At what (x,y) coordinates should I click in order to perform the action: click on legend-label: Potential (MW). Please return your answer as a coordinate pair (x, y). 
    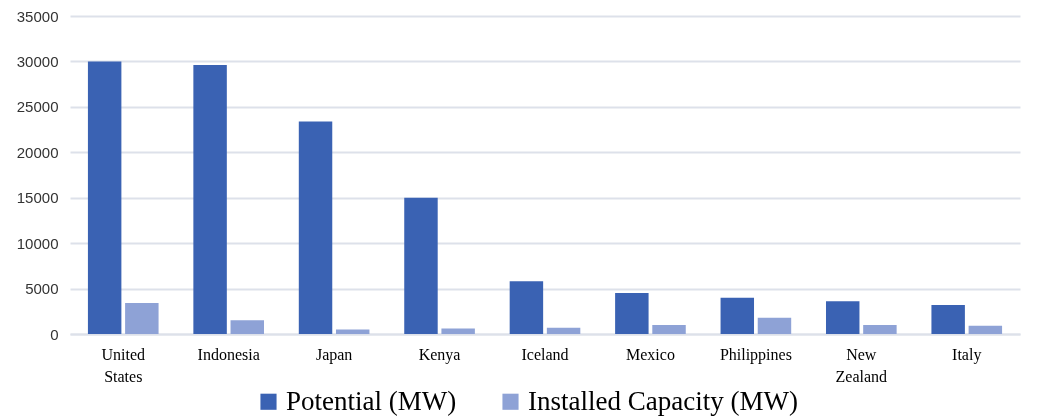
    Looking at the image, I should click on (371, 400).